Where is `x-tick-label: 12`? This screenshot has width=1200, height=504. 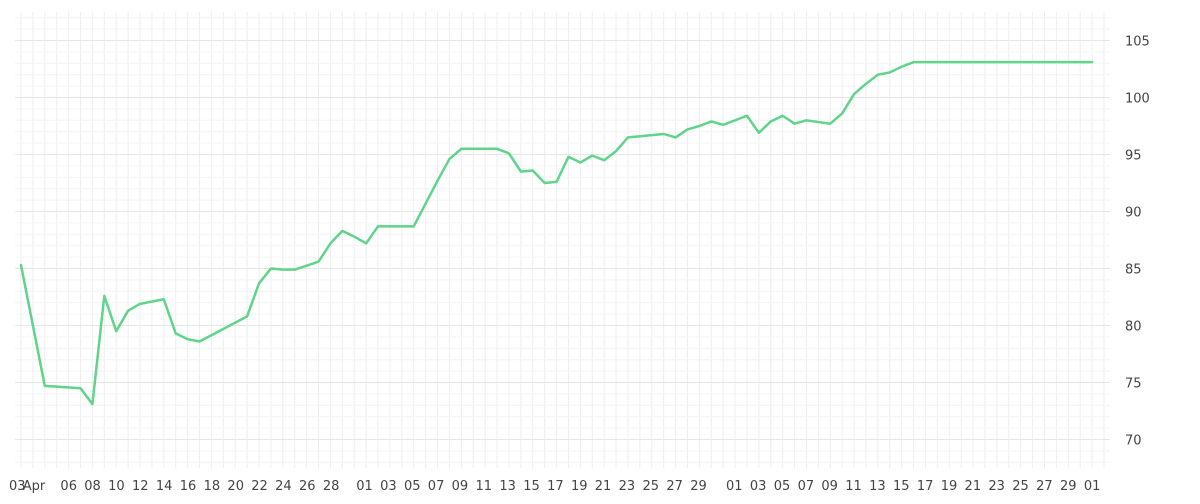
x-tick-label: 12 is located at coordinates (140, 486).